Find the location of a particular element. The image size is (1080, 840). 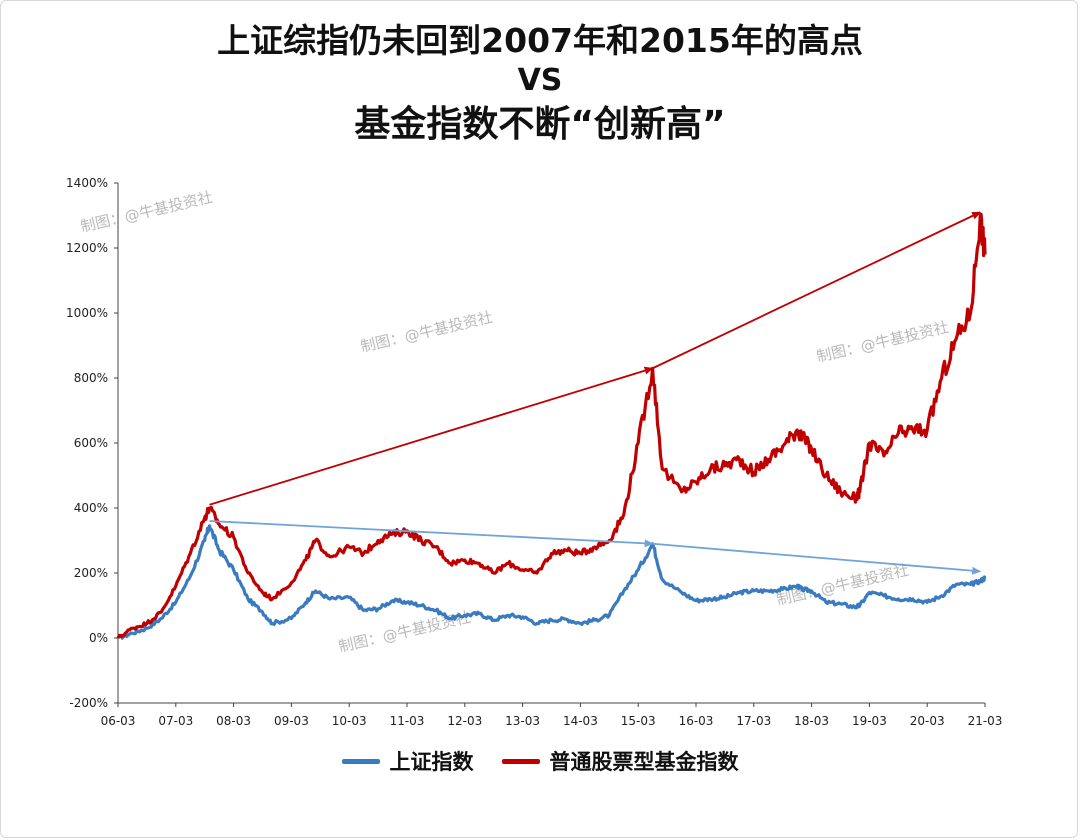

legend-item-shanghai: 上证指数 is located at coordinates (407, 761).